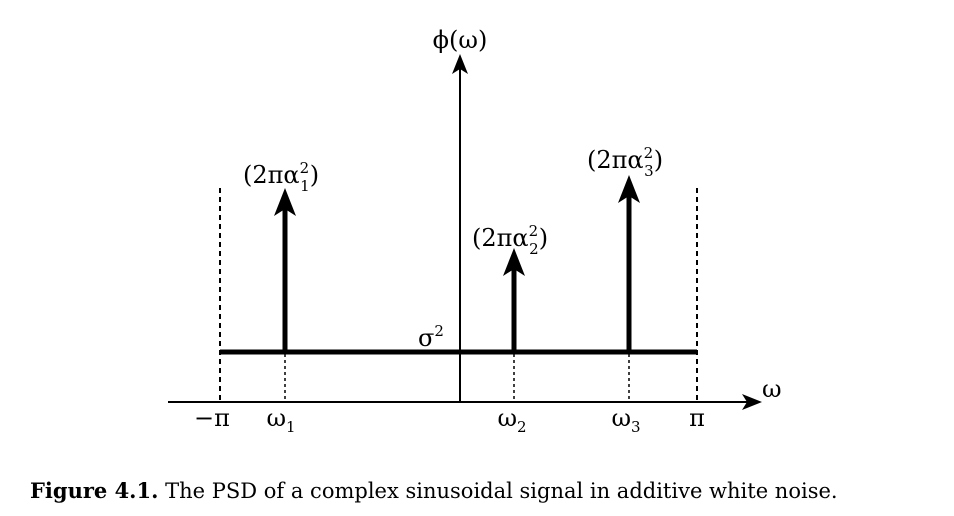  I want to click on tick-label-omega3: ω3, so click(625, 420).